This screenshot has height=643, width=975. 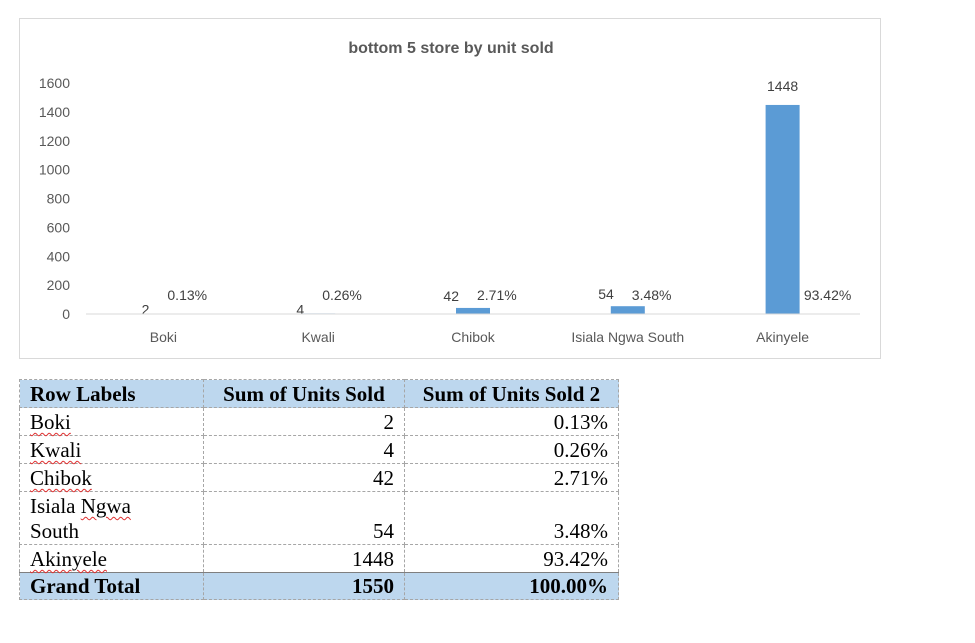 I want to click on row-label-text: Akinyele, so click(x=68, y=559).